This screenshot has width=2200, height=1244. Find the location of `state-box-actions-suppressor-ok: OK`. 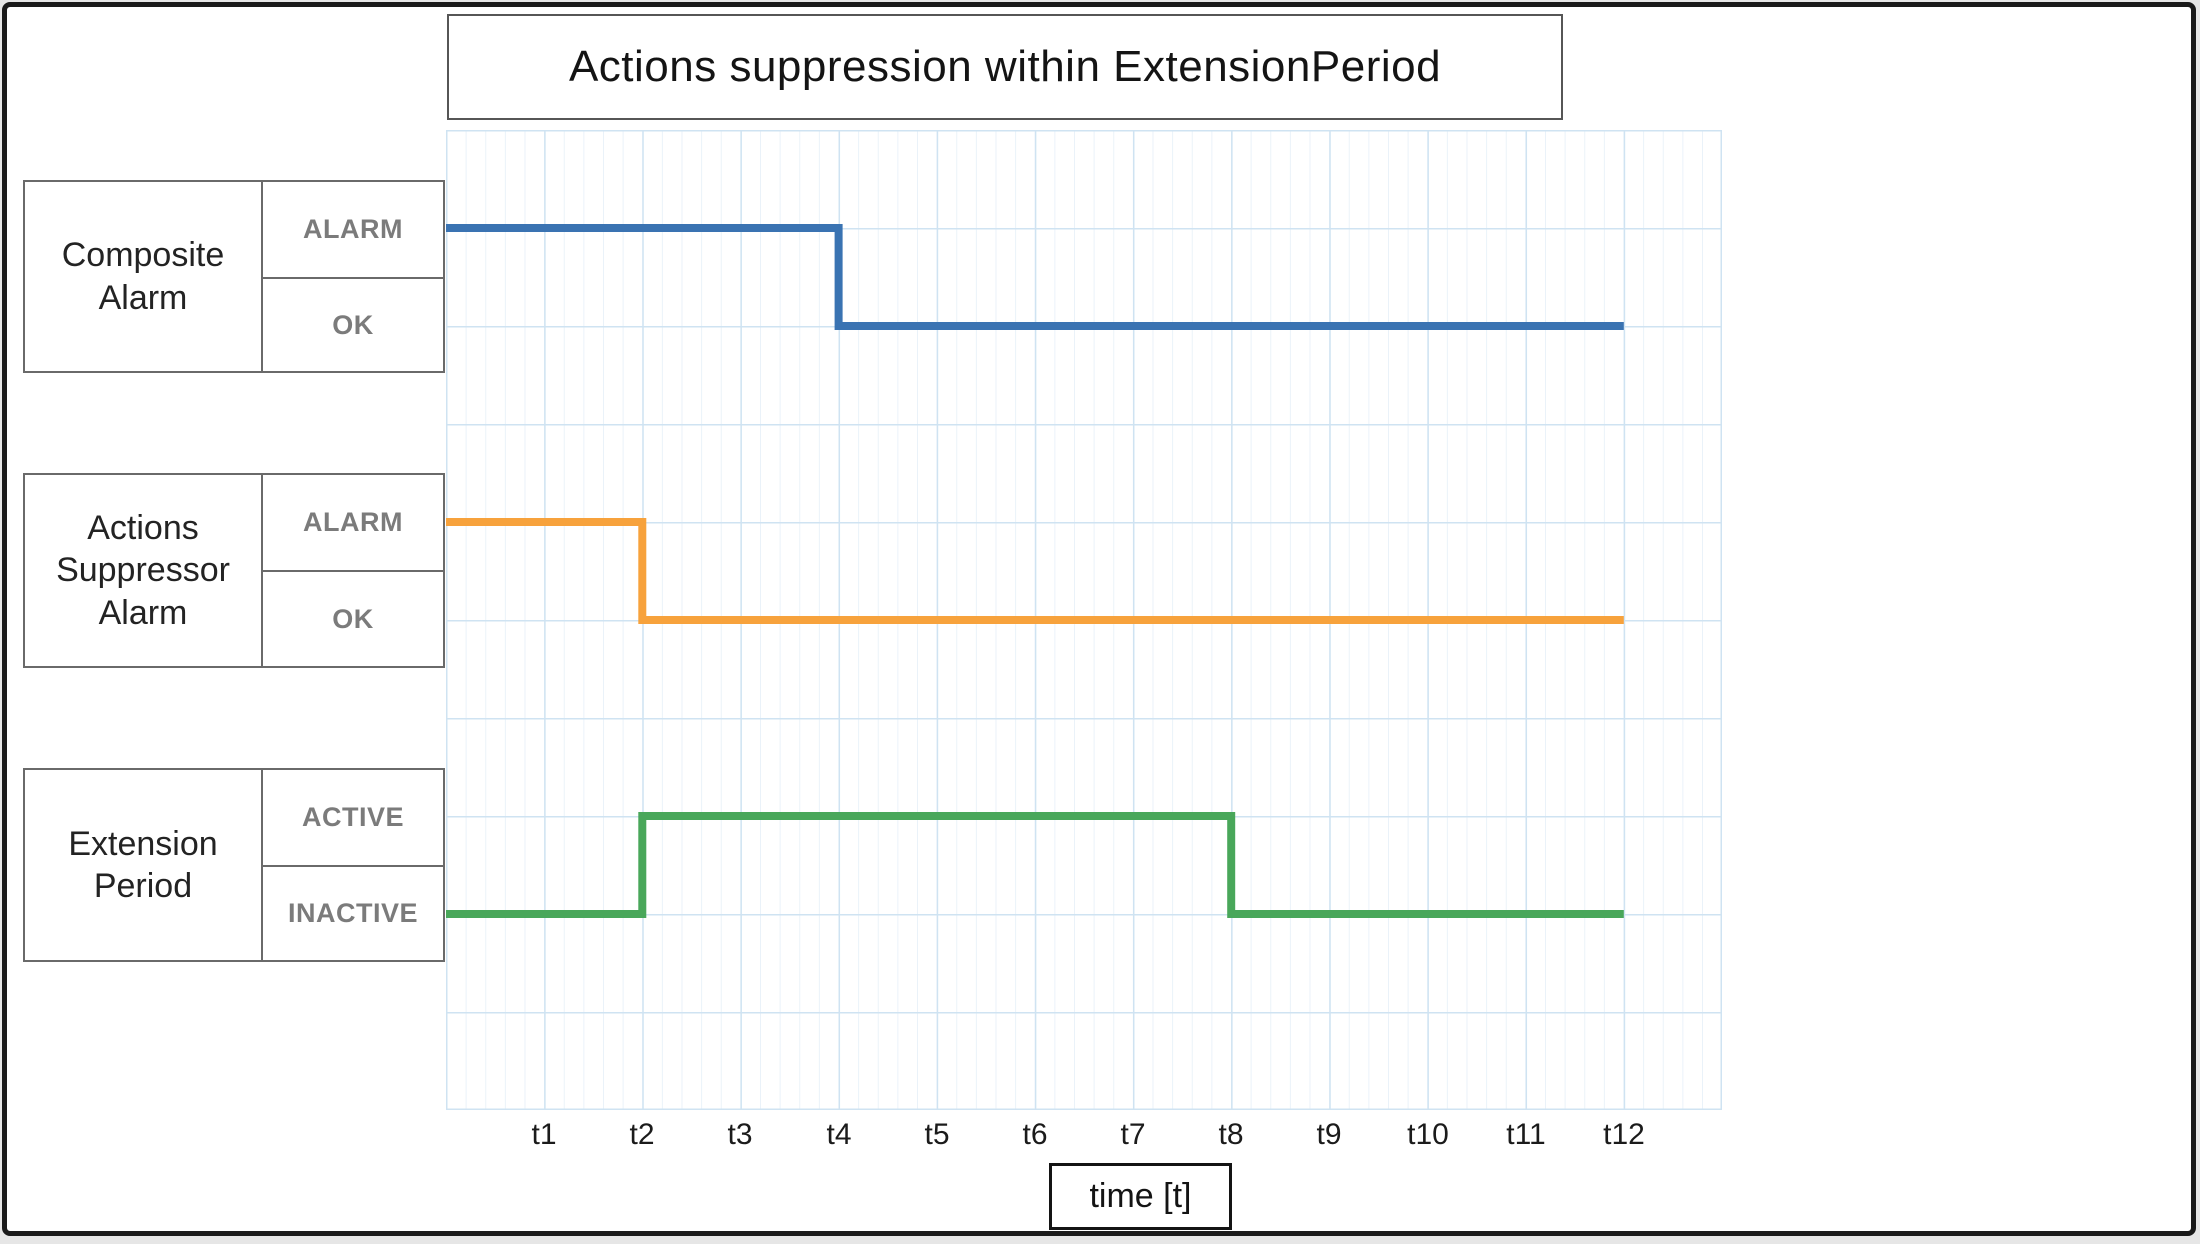

state-box-actions-suppressor-ok: OK is located at coordinates (353, 619).